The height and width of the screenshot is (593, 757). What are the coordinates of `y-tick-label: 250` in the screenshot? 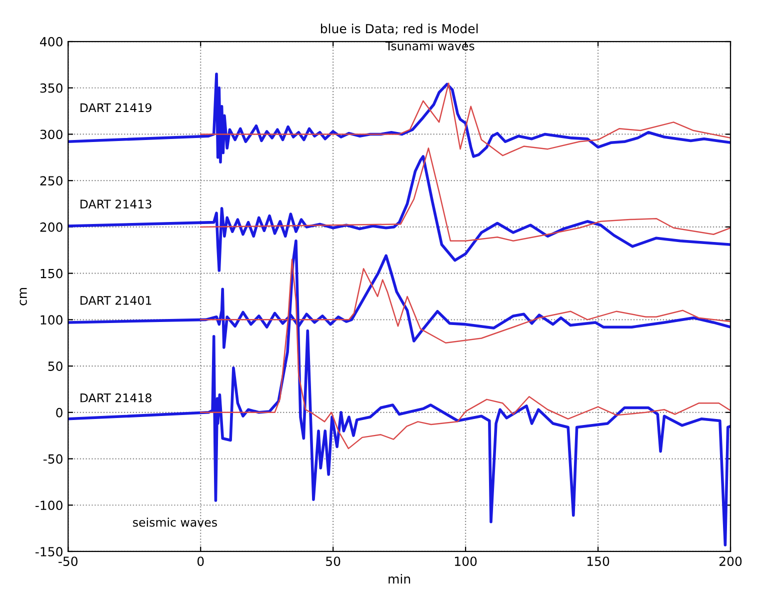 It's located at (51, 181).